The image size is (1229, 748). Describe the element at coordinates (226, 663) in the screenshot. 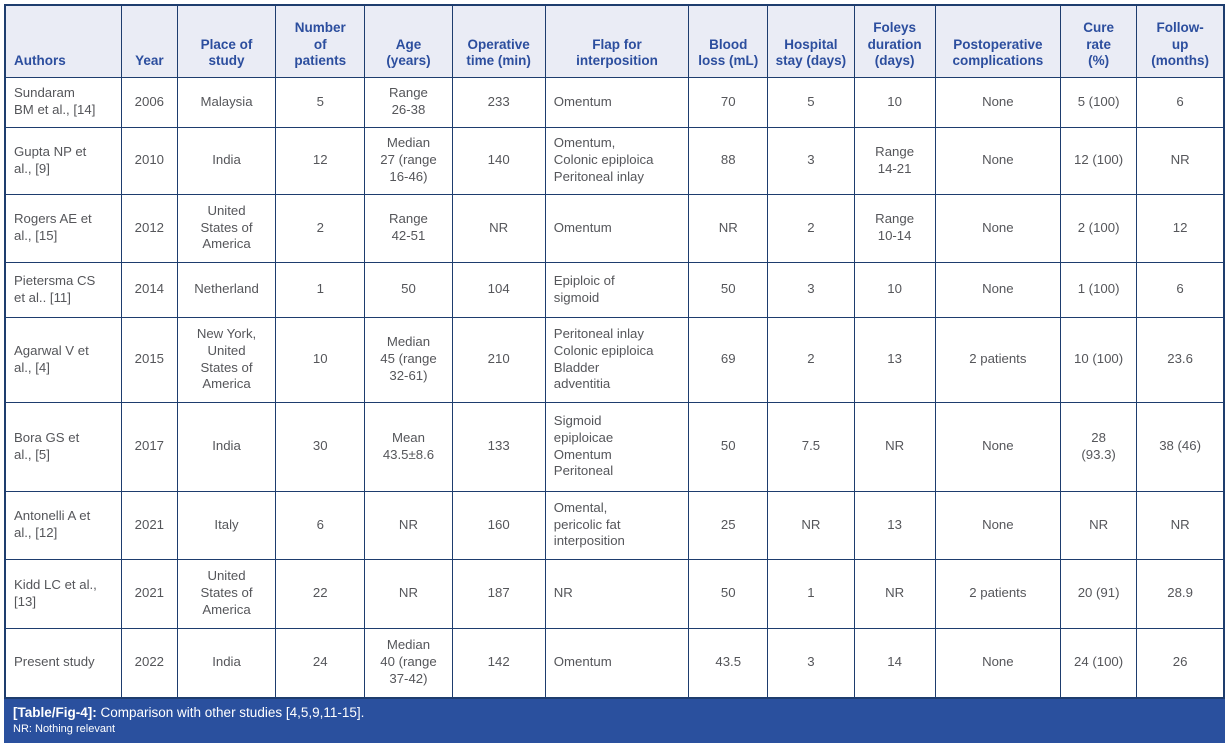

I see `table-cell: India` at that location.